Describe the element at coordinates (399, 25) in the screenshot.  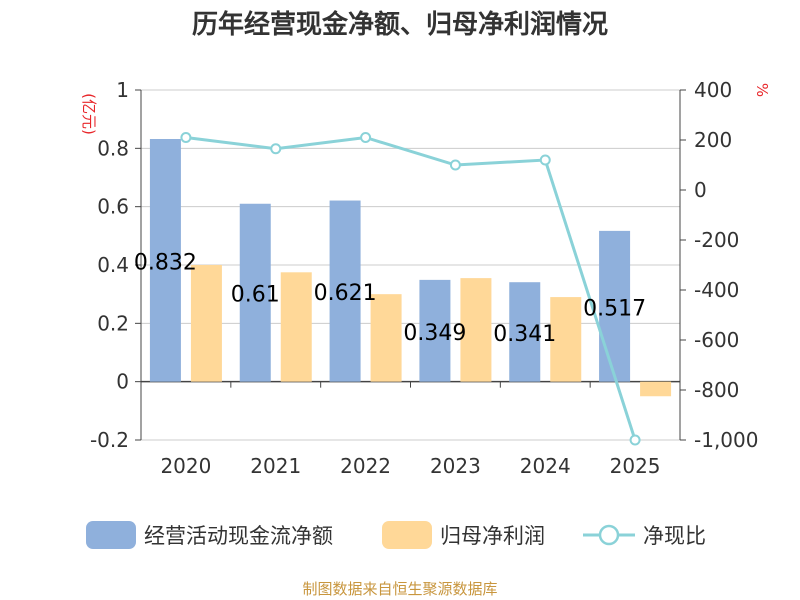
I see `chart-title: 历年经营现金净额、归母净利润情况` at that location.